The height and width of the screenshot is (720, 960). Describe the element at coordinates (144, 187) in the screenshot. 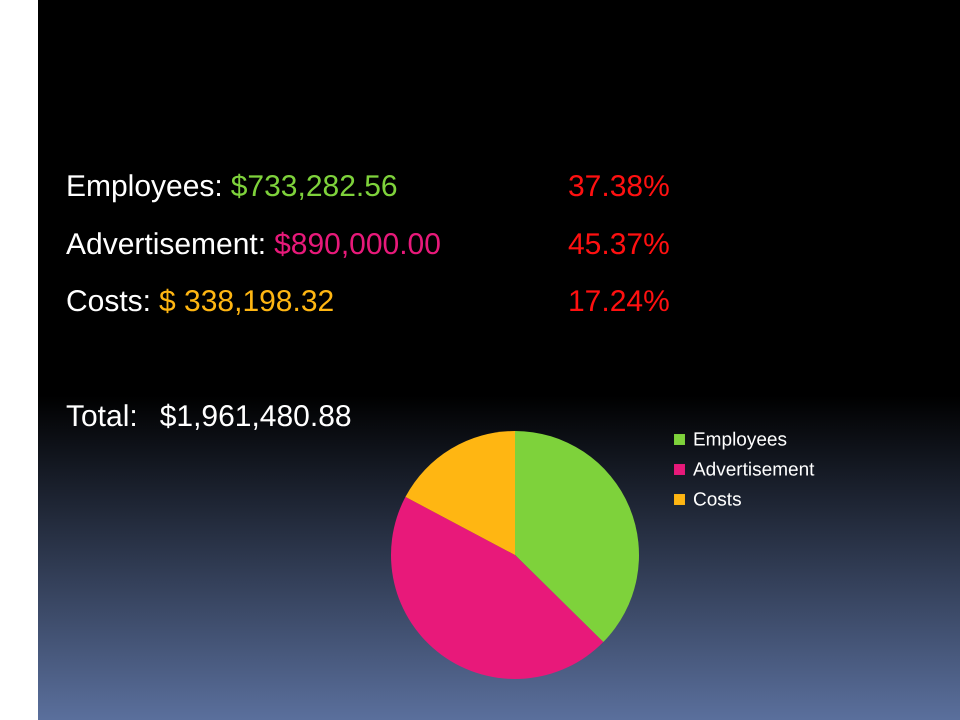

I see `text: Employees:` at that location.